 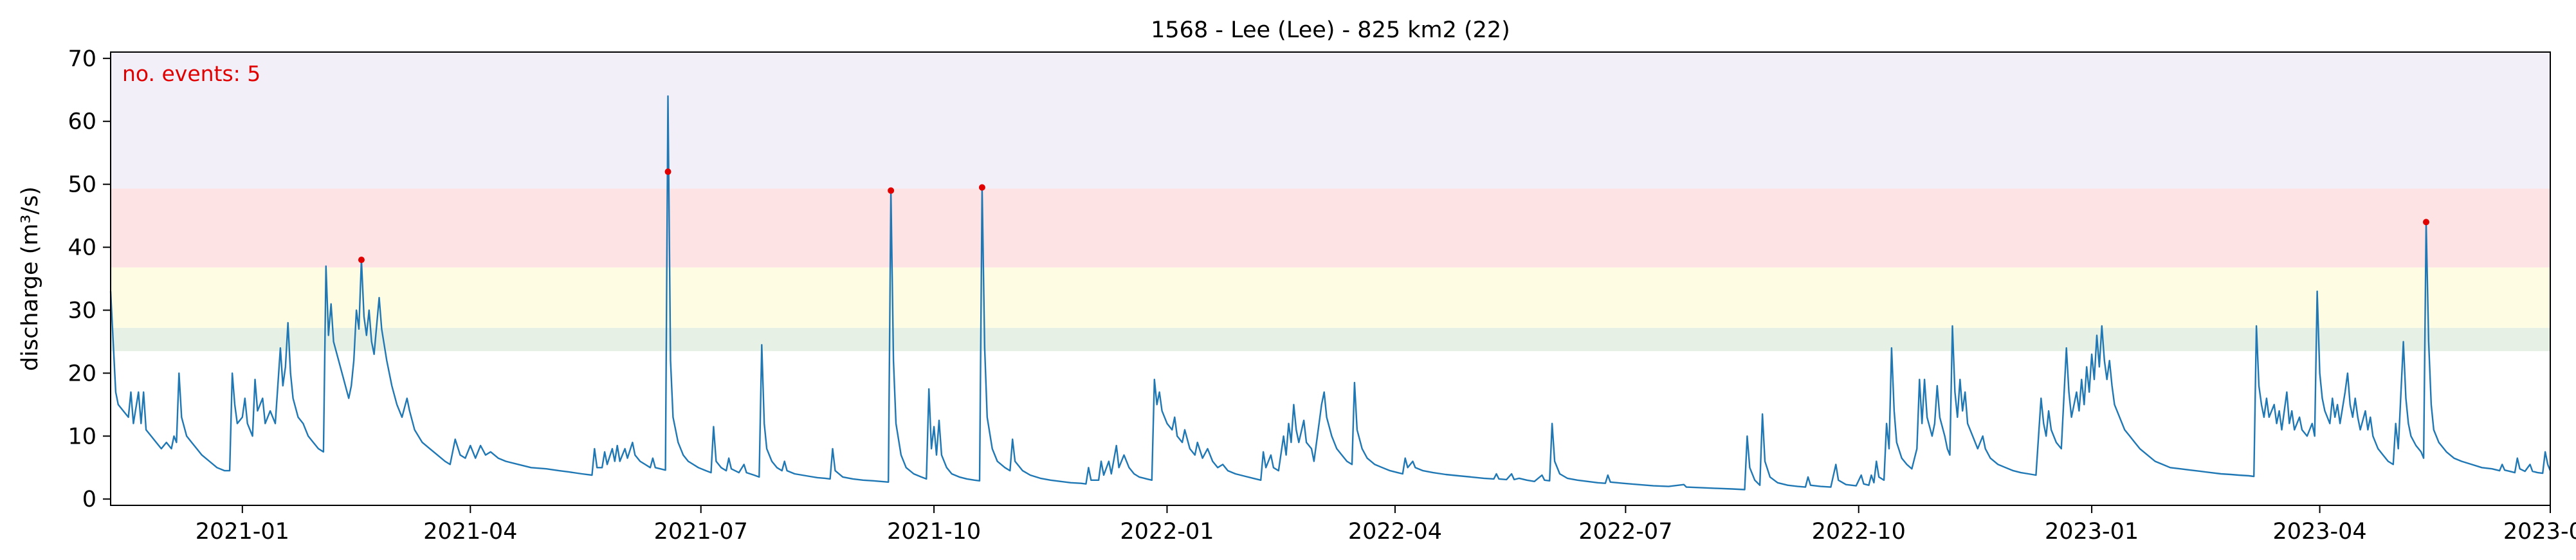 What do you see at coordinates (701, 532) in the screenshot?
I see `x-tick-label: 2021-07` at bounding box center [701, 532].